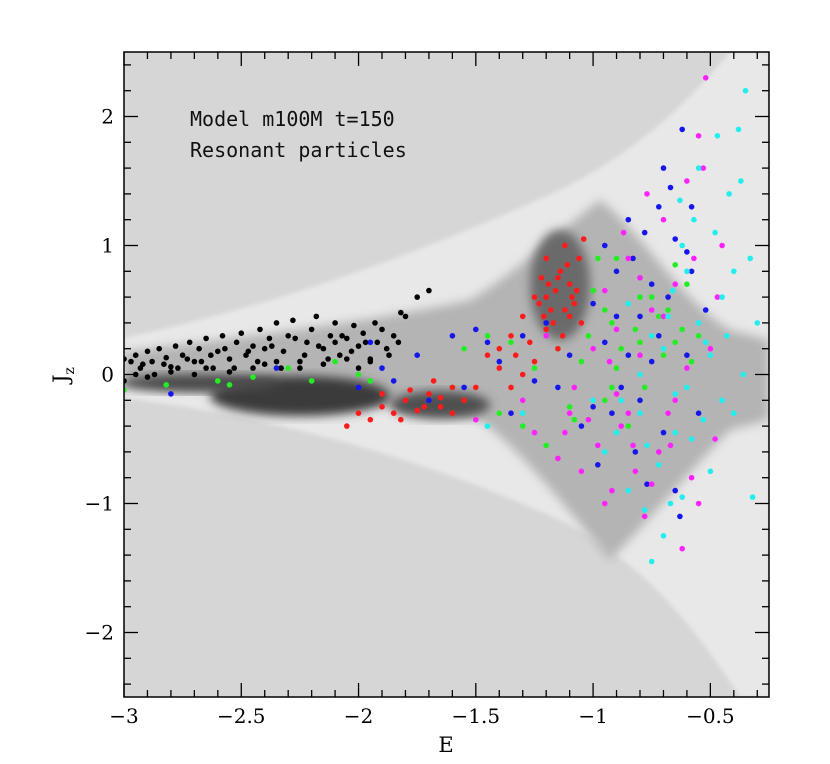 This screenshot has width=830, height=764. Describe the element at coordinates (202, 383) in the screenshot. I see `density-core-tail` at that location.